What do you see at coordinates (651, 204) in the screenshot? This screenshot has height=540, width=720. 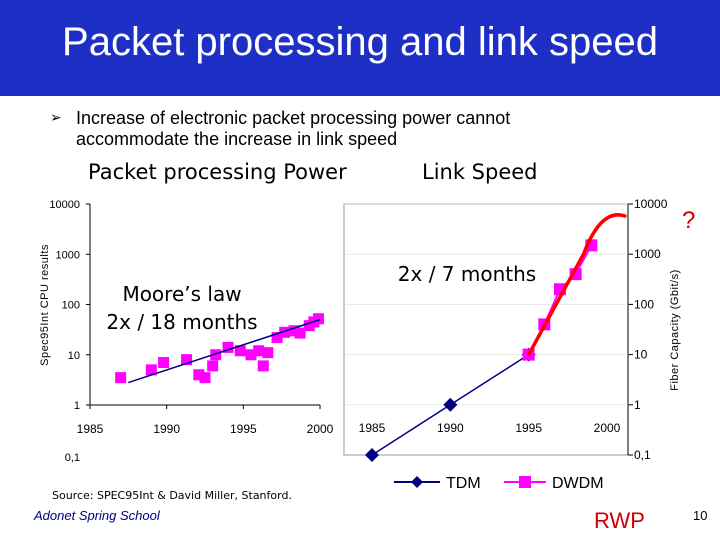 I see `right-y-tick-label: 10000` at bounding box center [651, 204].